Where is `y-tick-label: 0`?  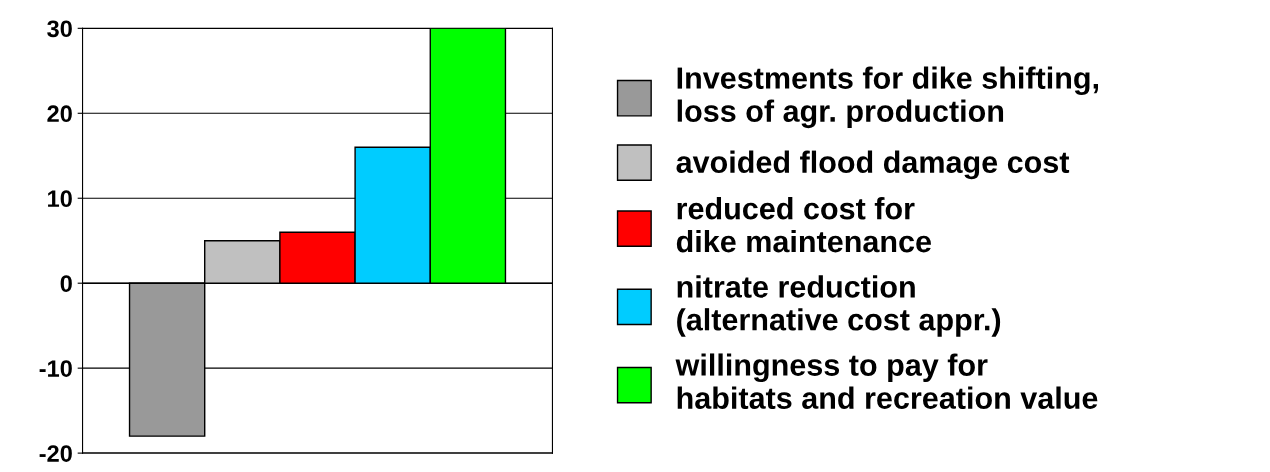 y-tick-label: 0 is located at coordinates (66, 283).